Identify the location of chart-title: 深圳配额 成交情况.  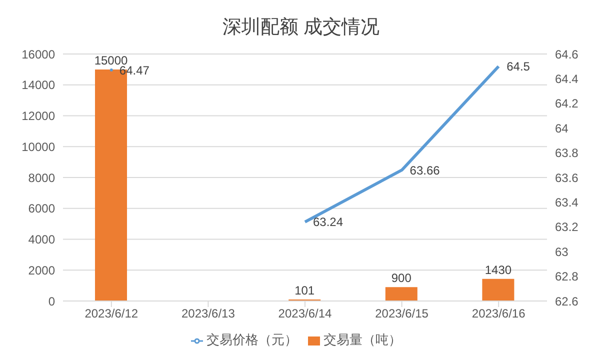
(301, 28).